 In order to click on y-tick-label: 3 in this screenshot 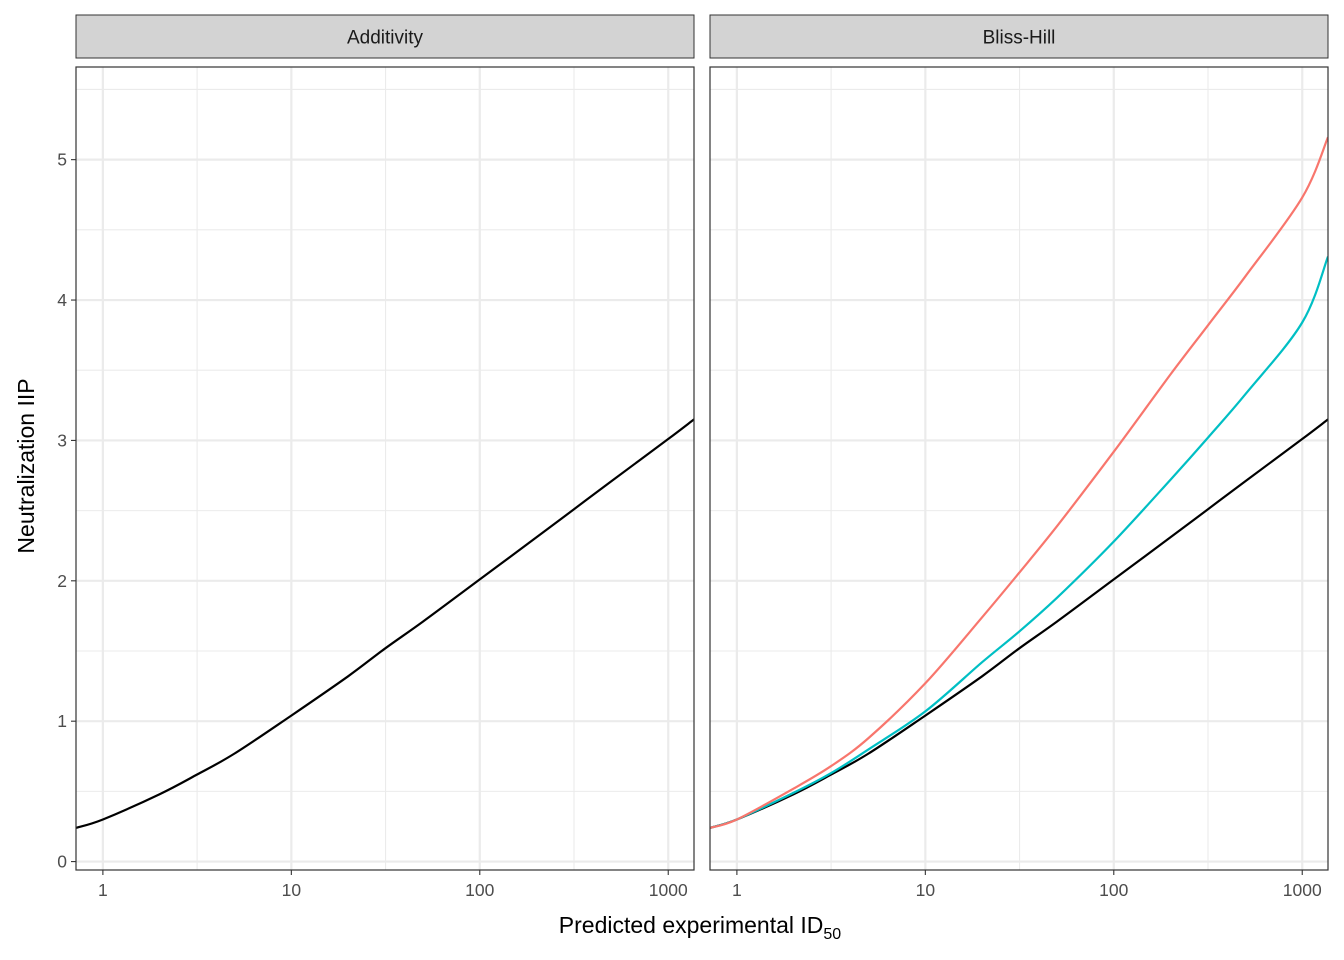, I will do `click(62, 440)`.